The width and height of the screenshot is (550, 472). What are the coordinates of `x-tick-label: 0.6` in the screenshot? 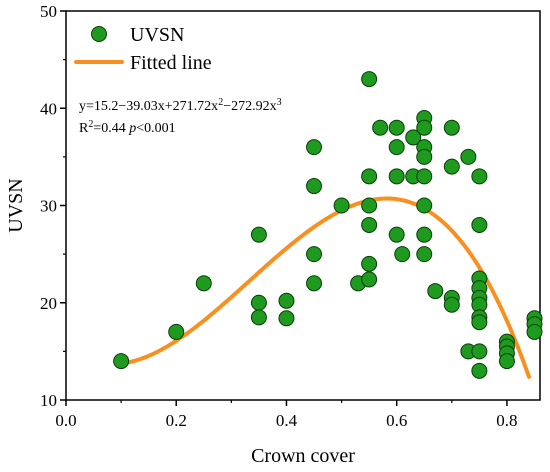 It's located at (396, 420).